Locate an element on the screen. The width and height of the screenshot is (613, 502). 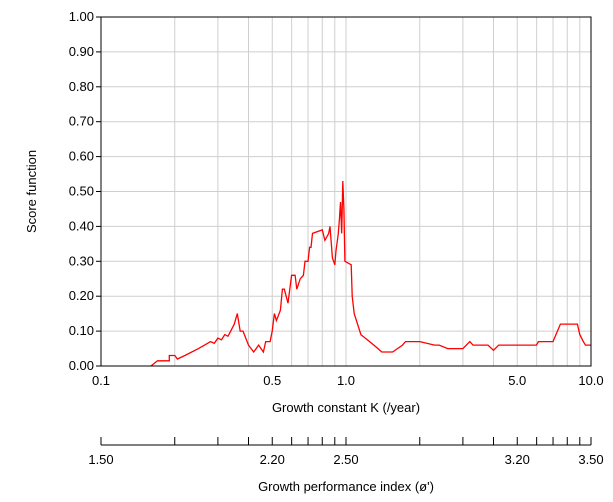
secondary-tick-label: 2.50 is located at coordinates (345, 459).